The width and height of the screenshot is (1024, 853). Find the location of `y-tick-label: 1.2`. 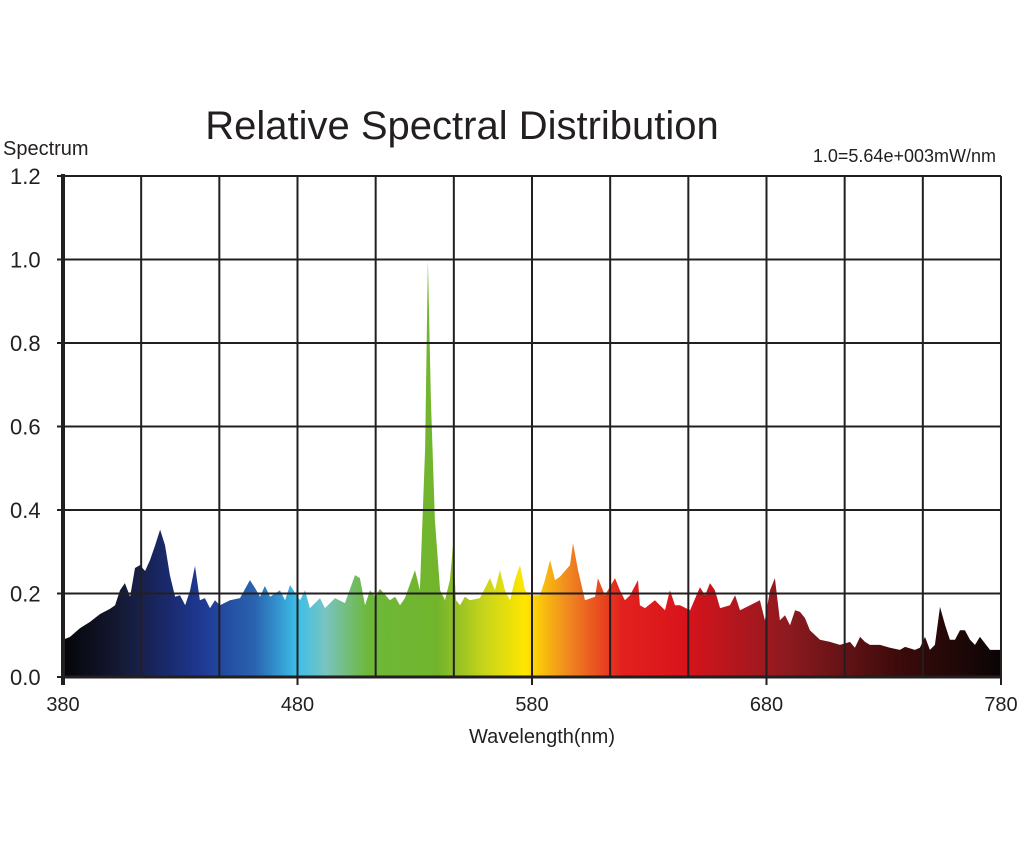

y-tick-label: 1.2 is located at coordinates (25, 176).